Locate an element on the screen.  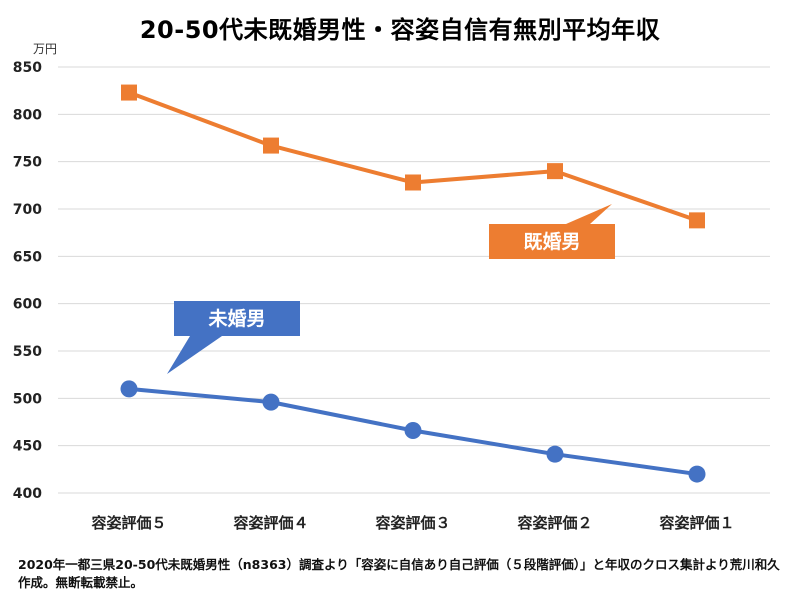
y-axis-unit: 万円 is located at coordinates (45, 49).